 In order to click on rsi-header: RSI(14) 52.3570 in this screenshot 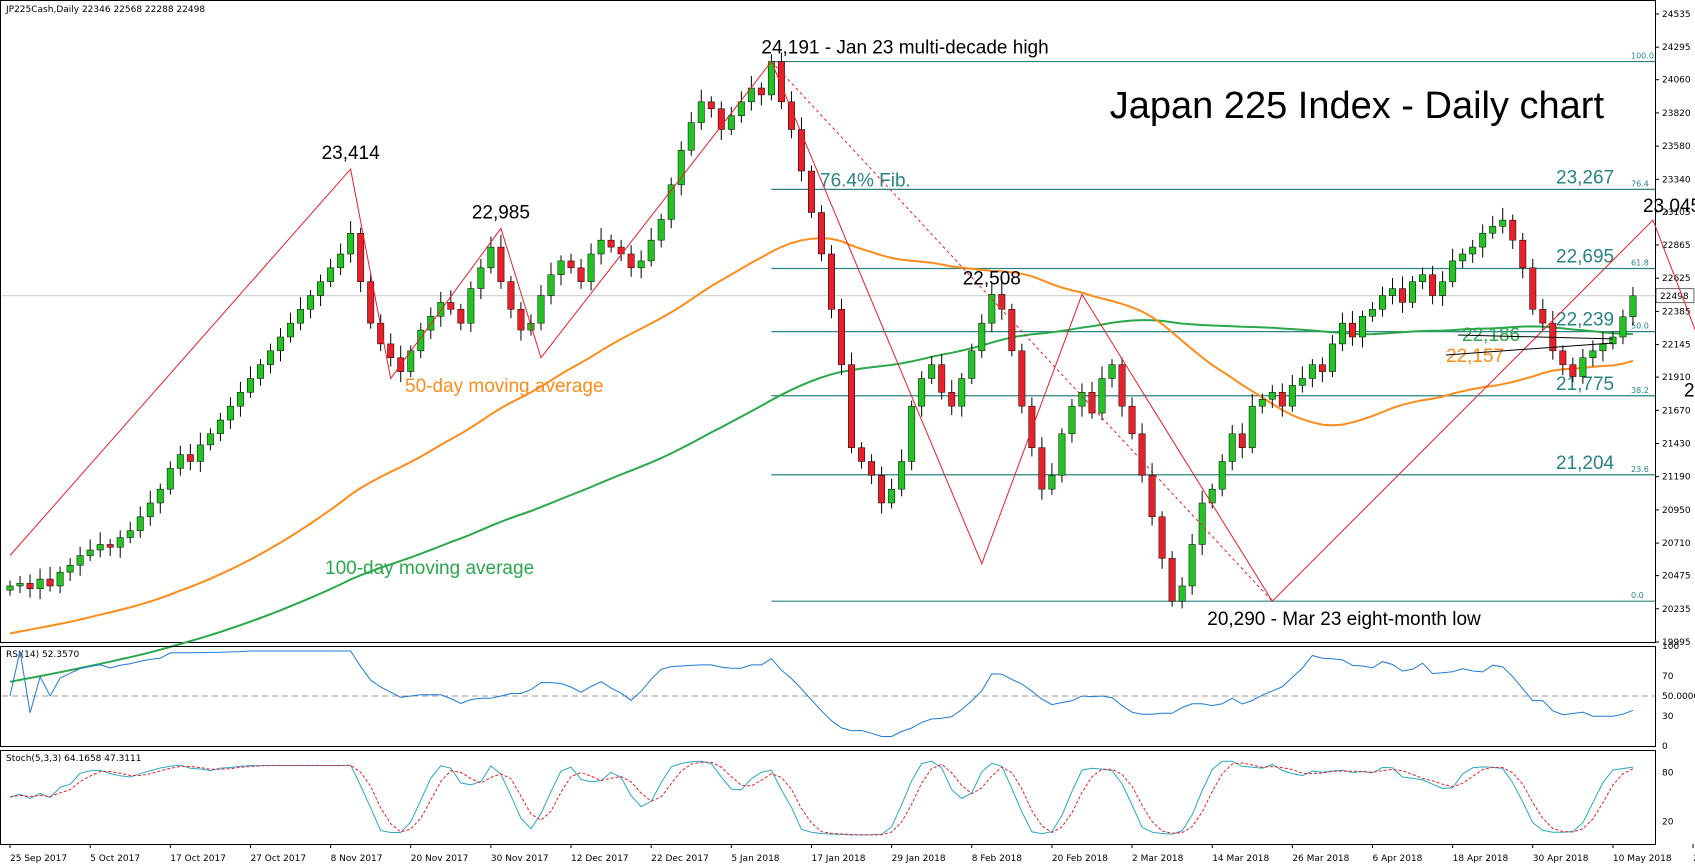, I will do `click(42, 655)`.